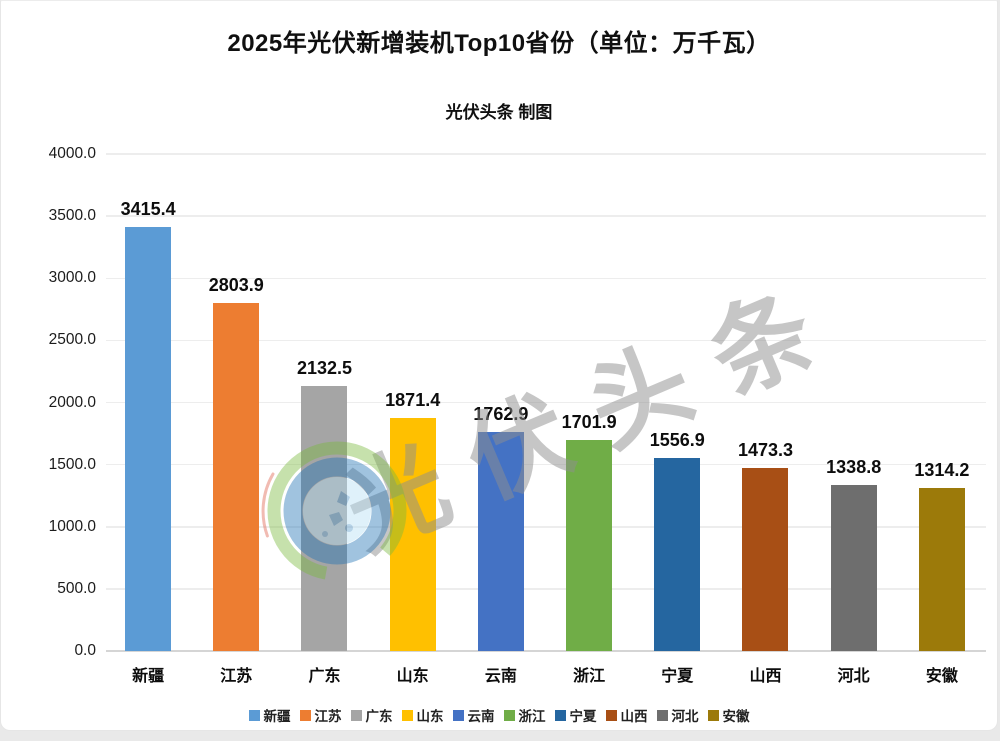  Describe the element at coordinates (853, 567) in the screenshot. I see `bar-河北` at that location.